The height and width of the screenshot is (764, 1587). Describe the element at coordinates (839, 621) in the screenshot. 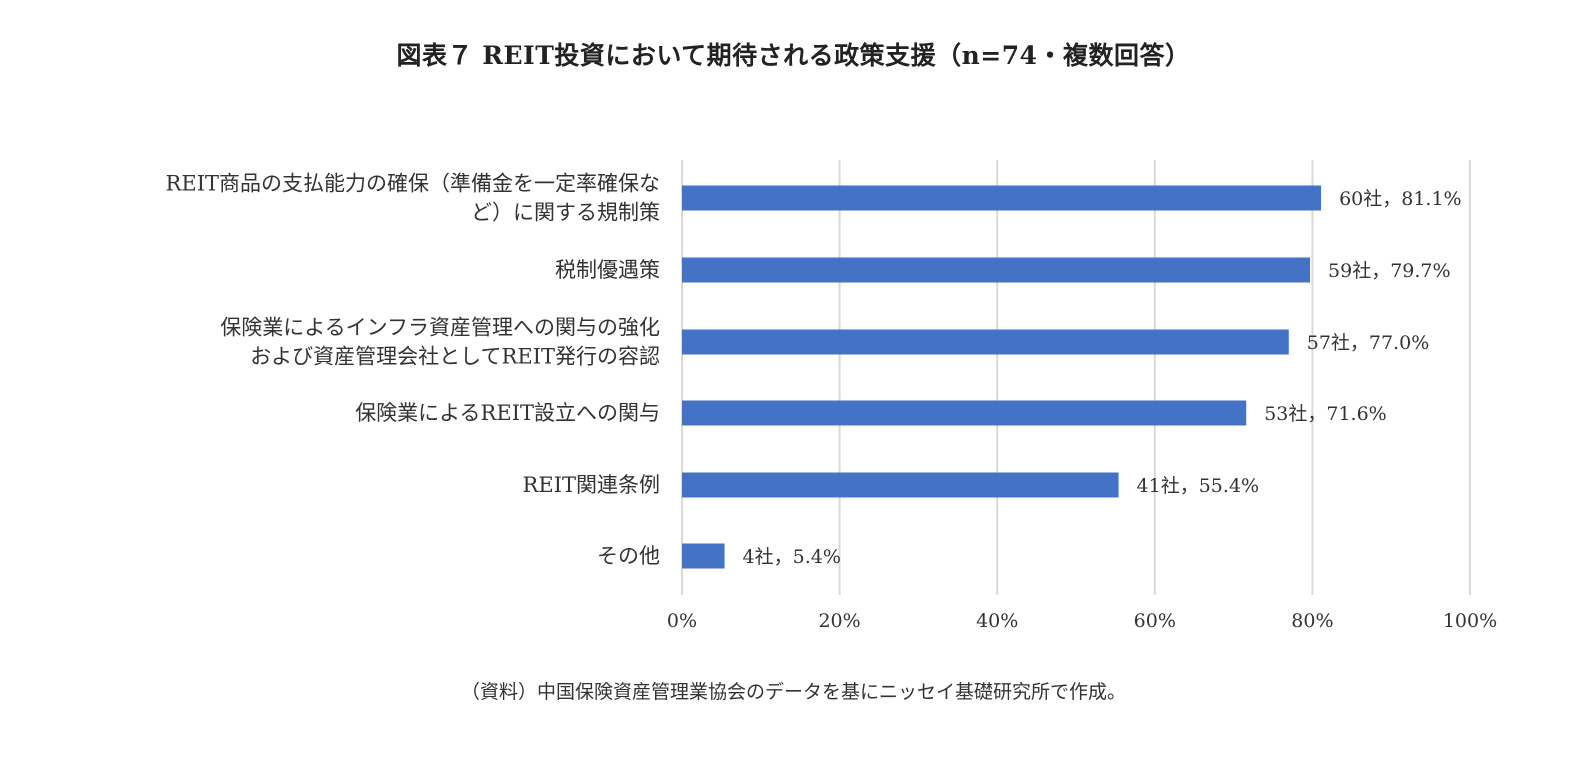

I see `x-tick-label: 20%` at that location.